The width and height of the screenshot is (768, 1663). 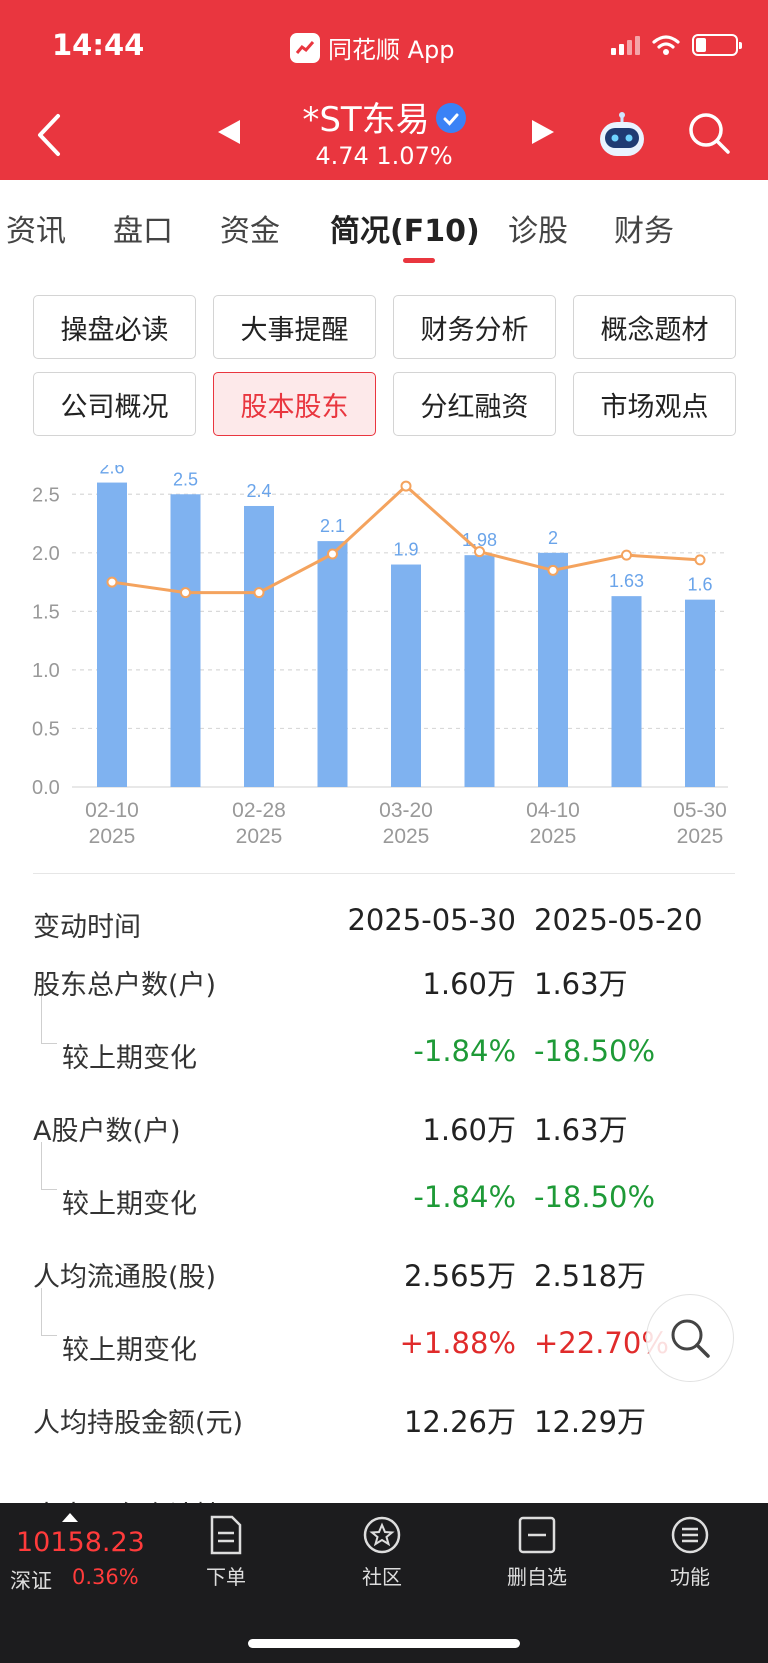 What do you see at coordinates (457, 1343) in the screenshot?
I see `table-cell-col1: +1.88%` at bounding box center [457, 1343].